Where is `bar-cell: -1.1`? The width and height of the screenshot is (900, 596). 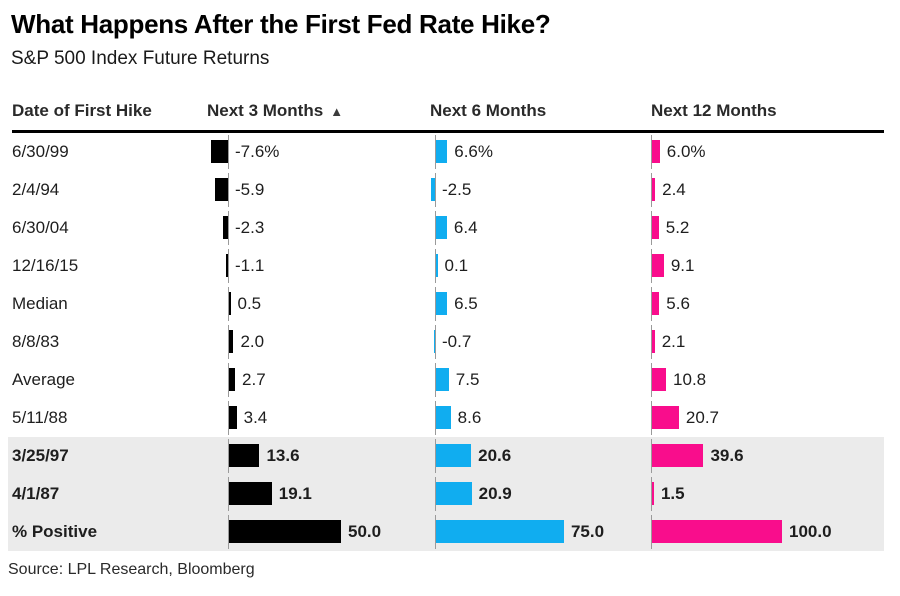
bar-cell: -1.1 is located at coordinates (318, 266).